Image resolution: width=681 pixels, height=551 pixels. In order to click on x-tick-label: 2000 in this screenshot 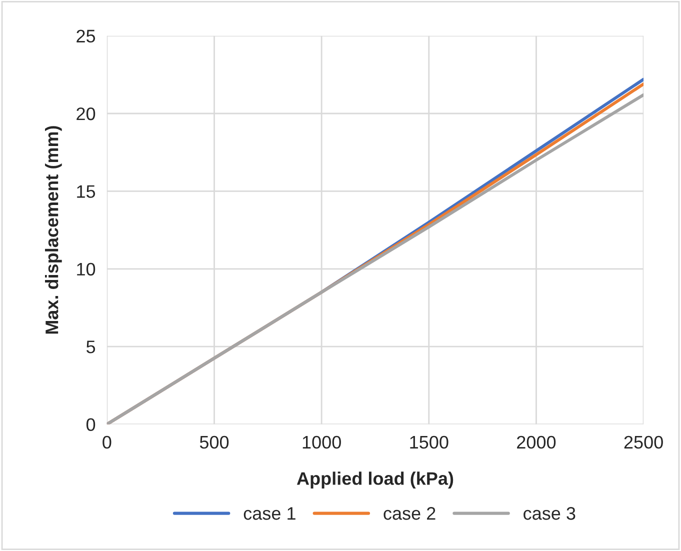, I will do `click(536, 442)`.